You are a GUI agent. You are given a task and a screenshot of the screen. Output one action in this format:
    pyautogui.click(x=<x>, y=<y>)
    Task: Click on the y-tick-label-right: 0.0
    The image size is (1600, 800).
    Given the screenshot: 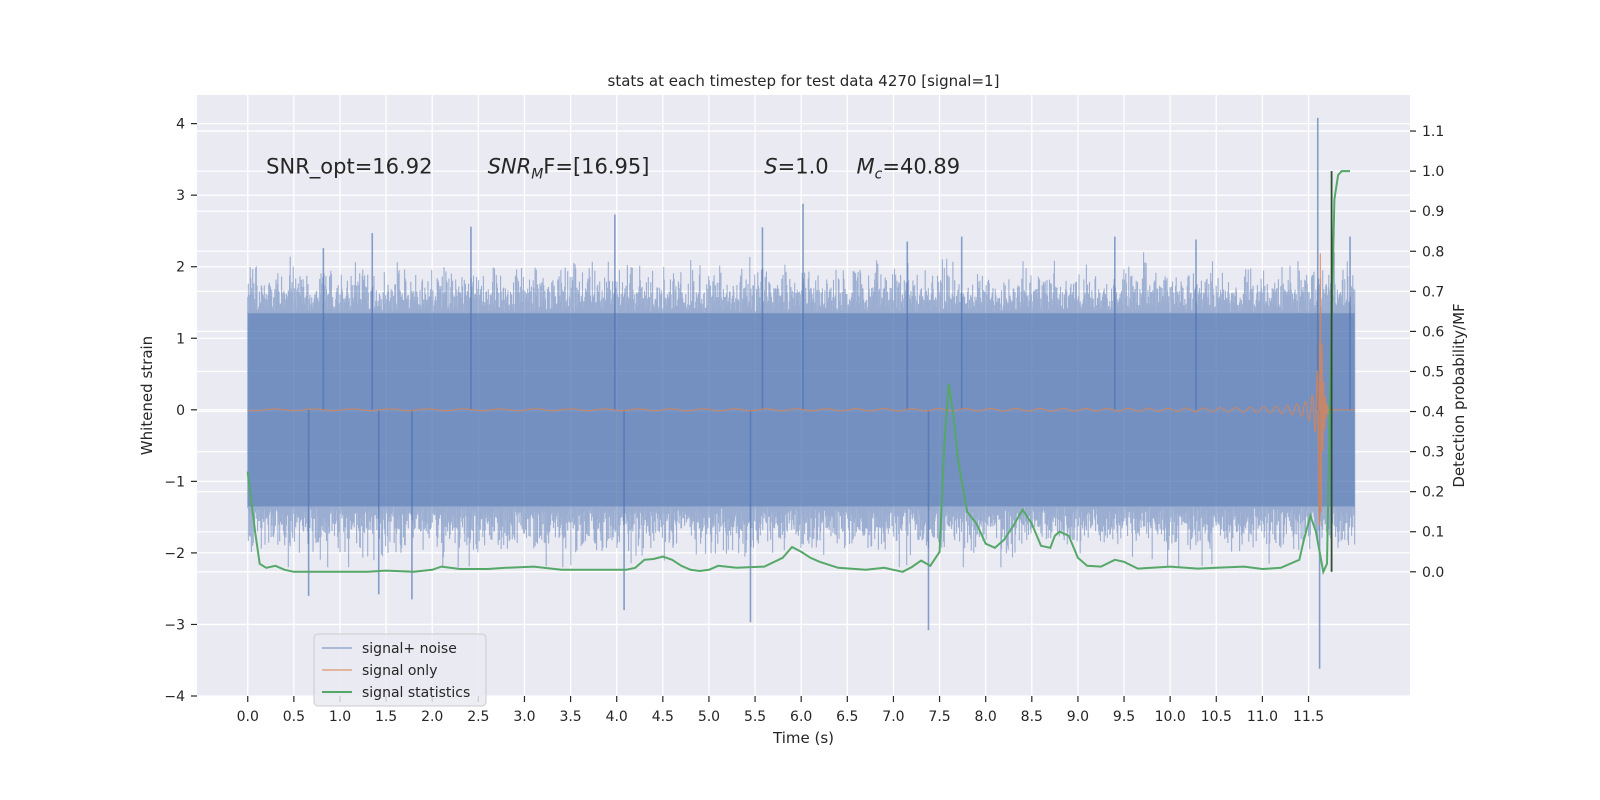 What is the action you would take?
    pyautogui.click(x=1433, y=573)
    